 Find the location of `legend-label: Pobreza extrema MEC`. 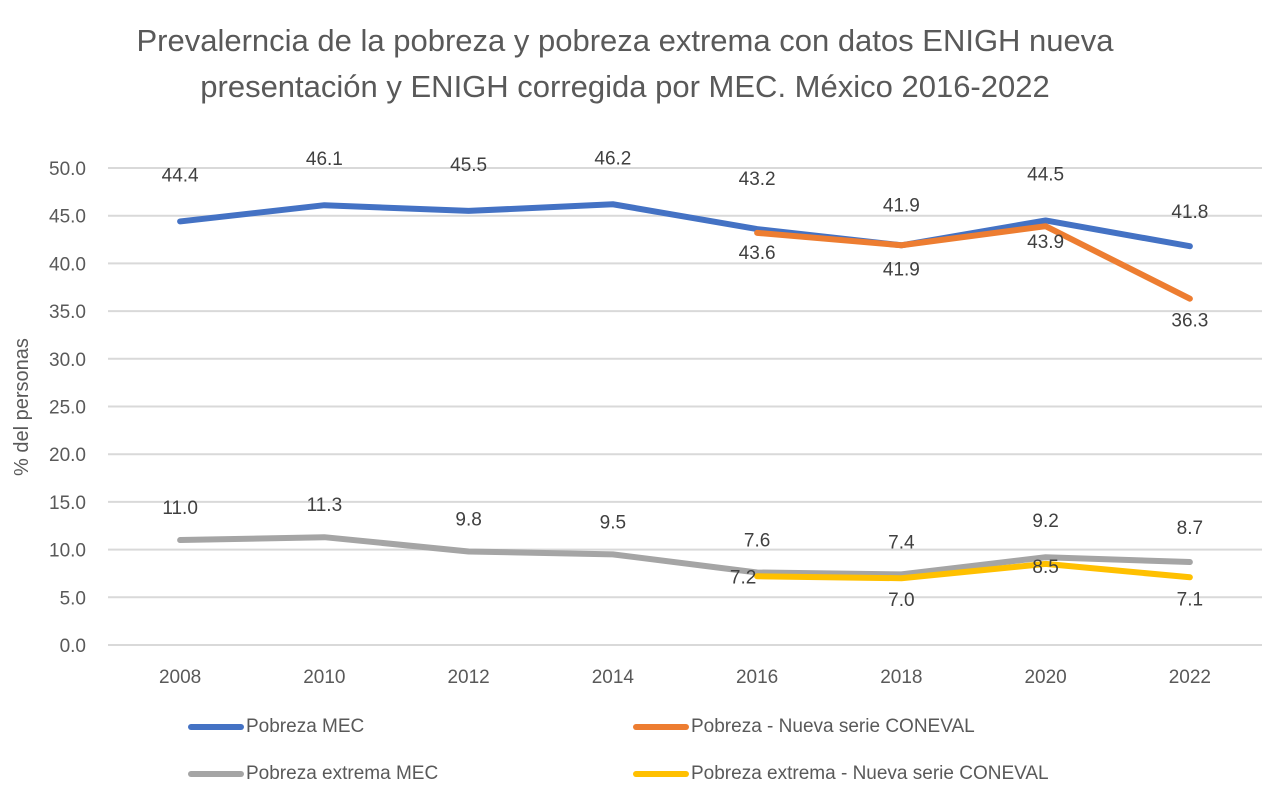

legend-label: Pobreza extrema MEC is located at coordinates (342, 773).